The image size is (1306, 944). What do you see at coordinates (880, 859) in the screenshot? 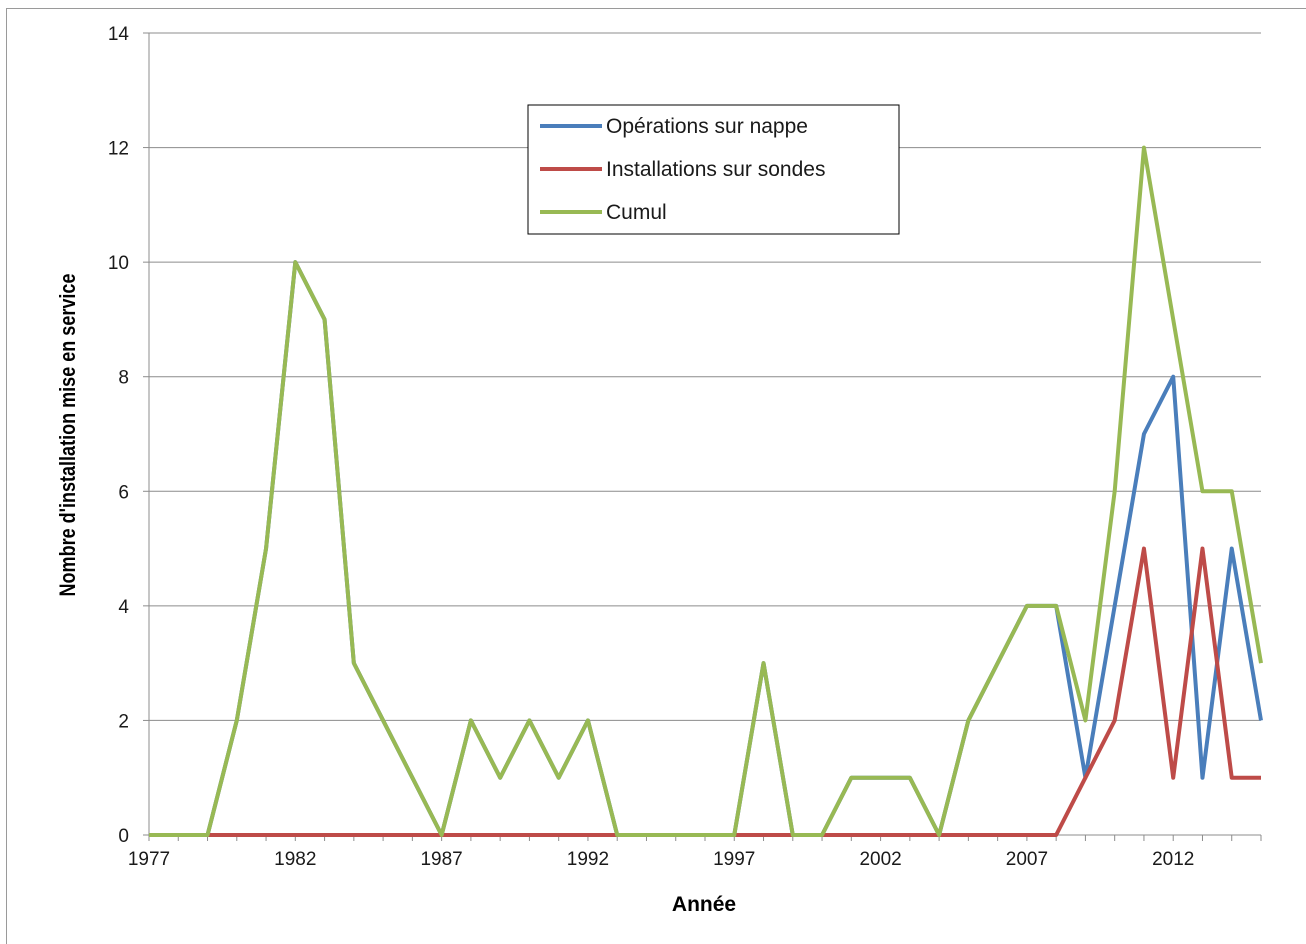
I see `x-tick-label-2002: 2002` at bounding box center [880, 859].